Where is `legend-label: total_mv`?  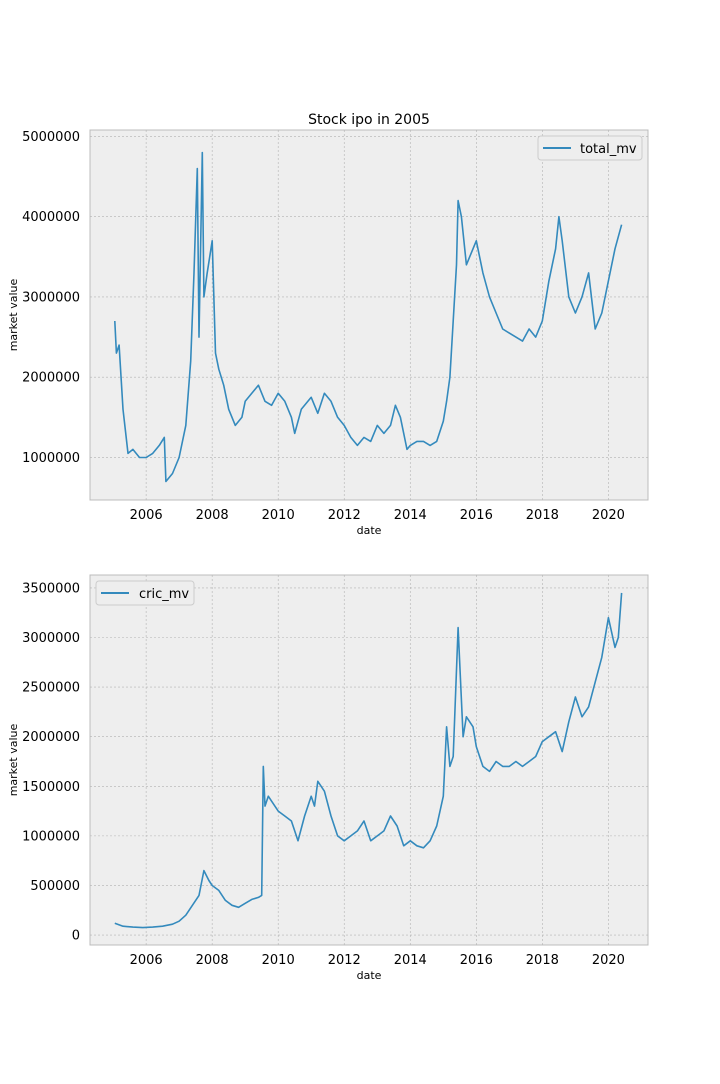 legend-label: total_mv is located at coordinates (608, 149).